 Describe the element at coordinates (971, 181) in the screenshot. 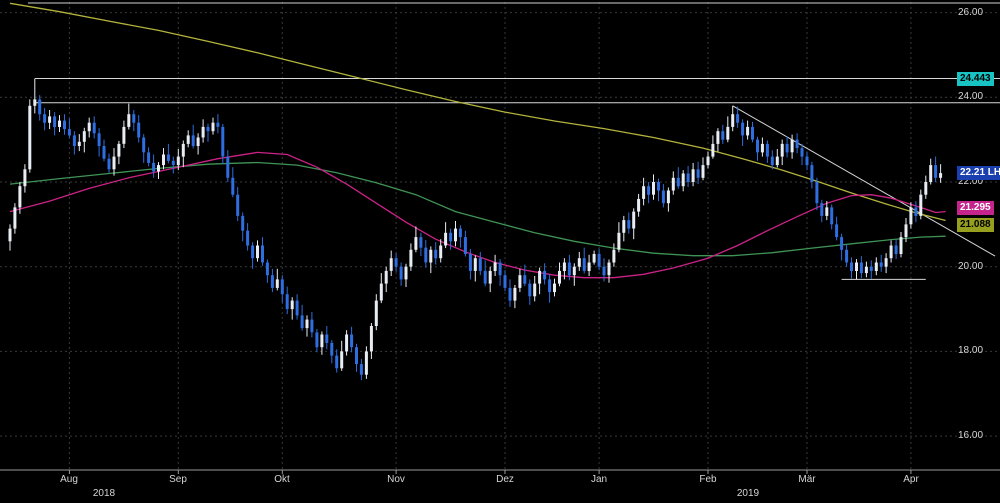

I see `y-axis-tick-label: 22.00` at that location.